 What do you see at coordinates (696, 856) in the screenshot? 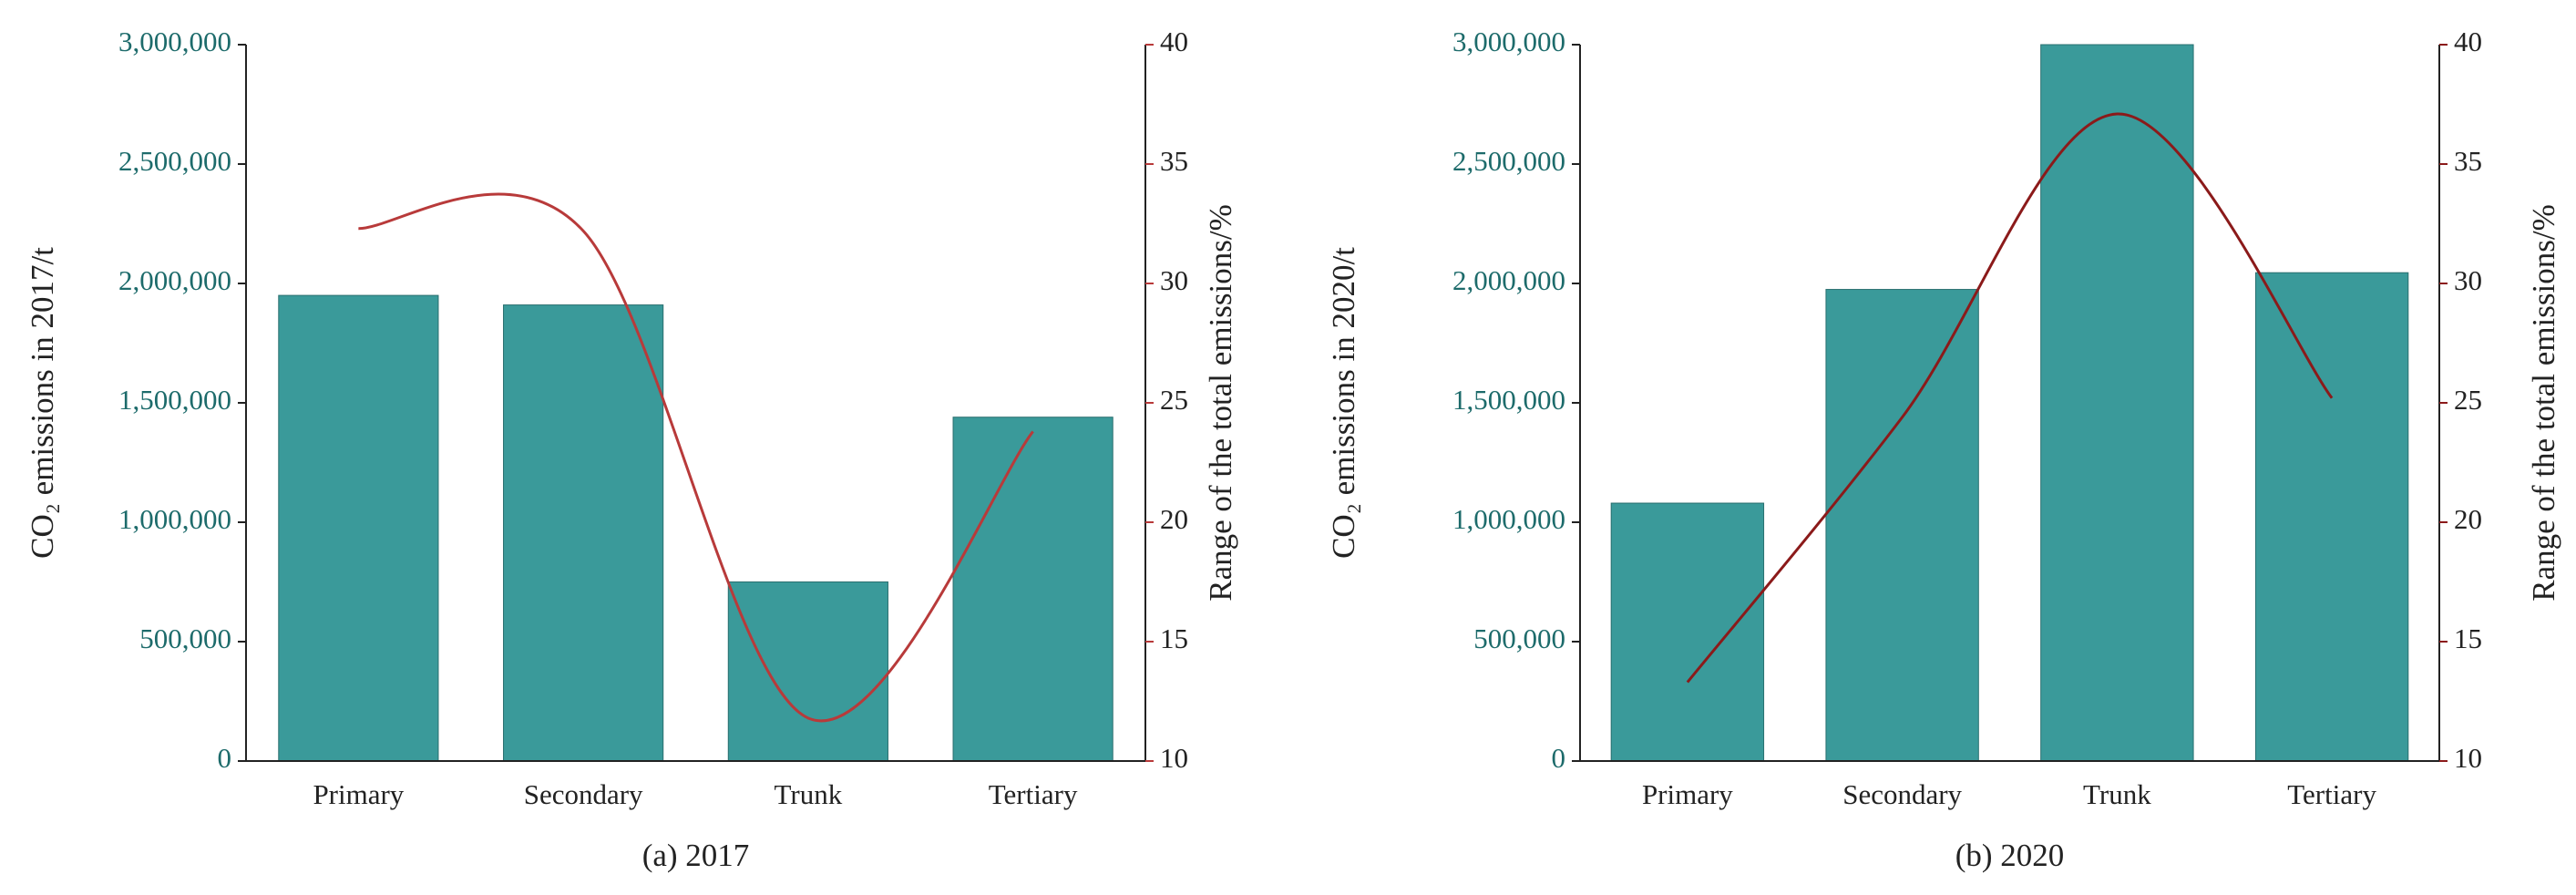
I see `subtitle: (a) 2017` at bounding box center [696, 856].